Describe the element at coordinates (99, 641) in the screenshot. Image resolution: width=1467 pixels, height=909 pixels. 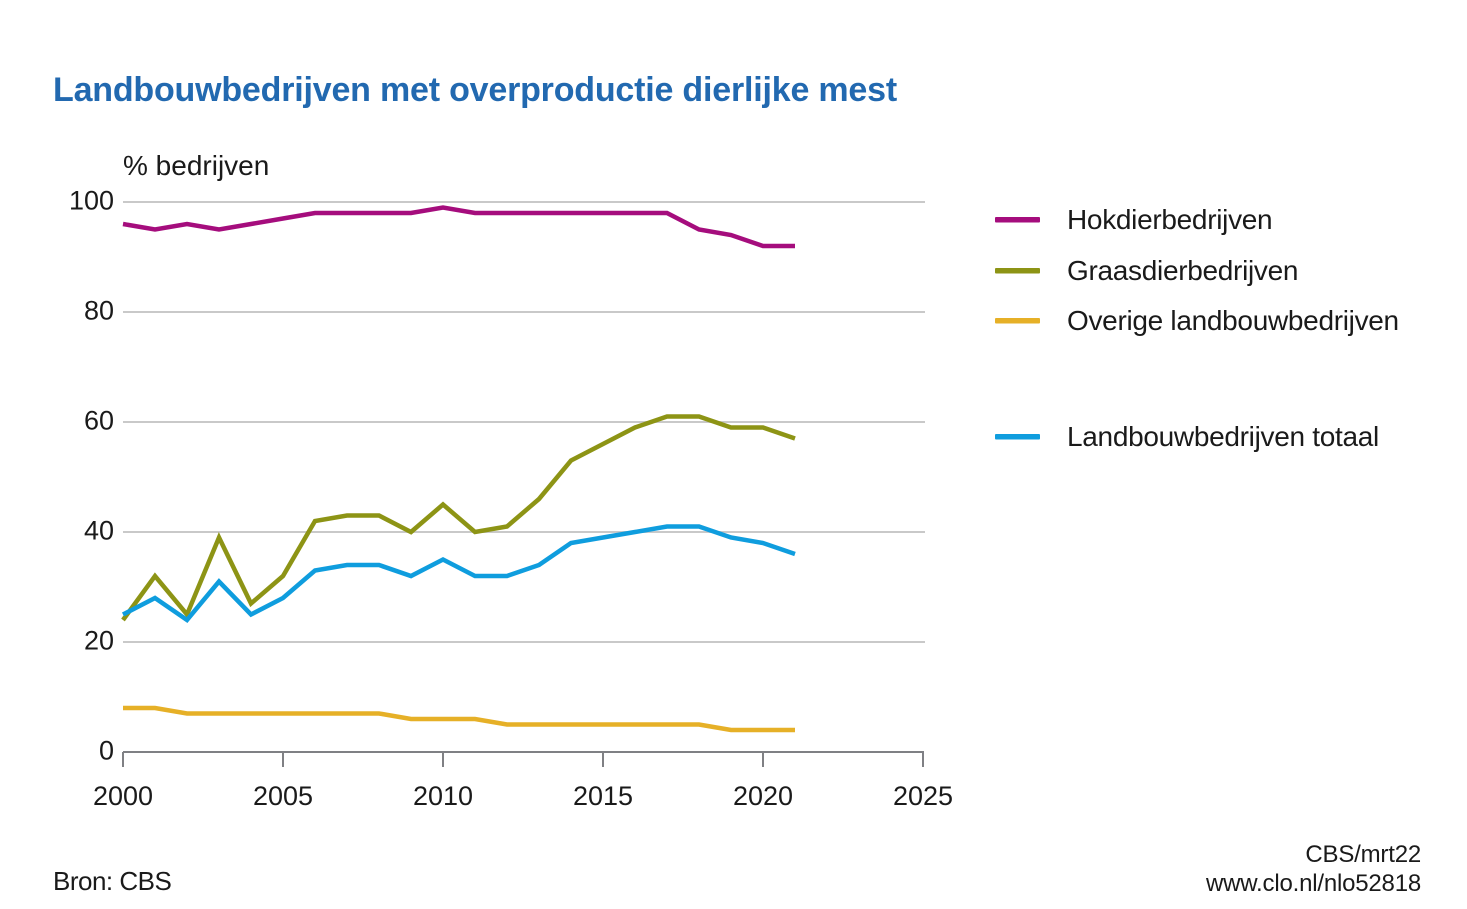
I see `svg-text: 20` at that location.